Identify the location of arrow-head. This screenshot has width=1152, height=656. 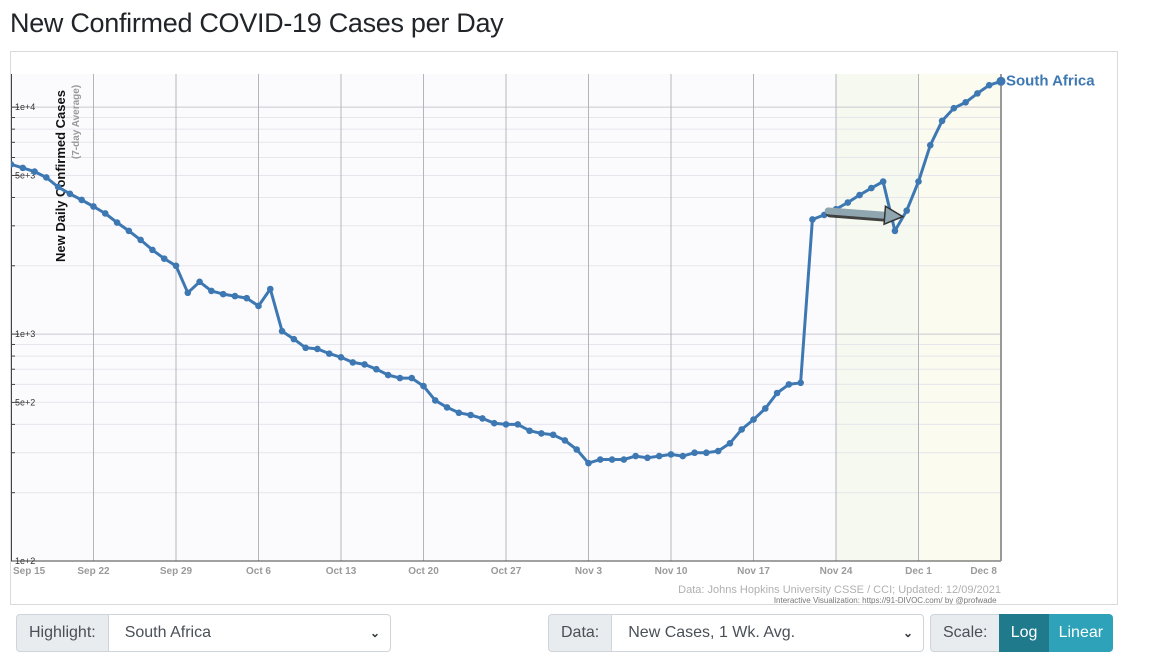
(894, 215).